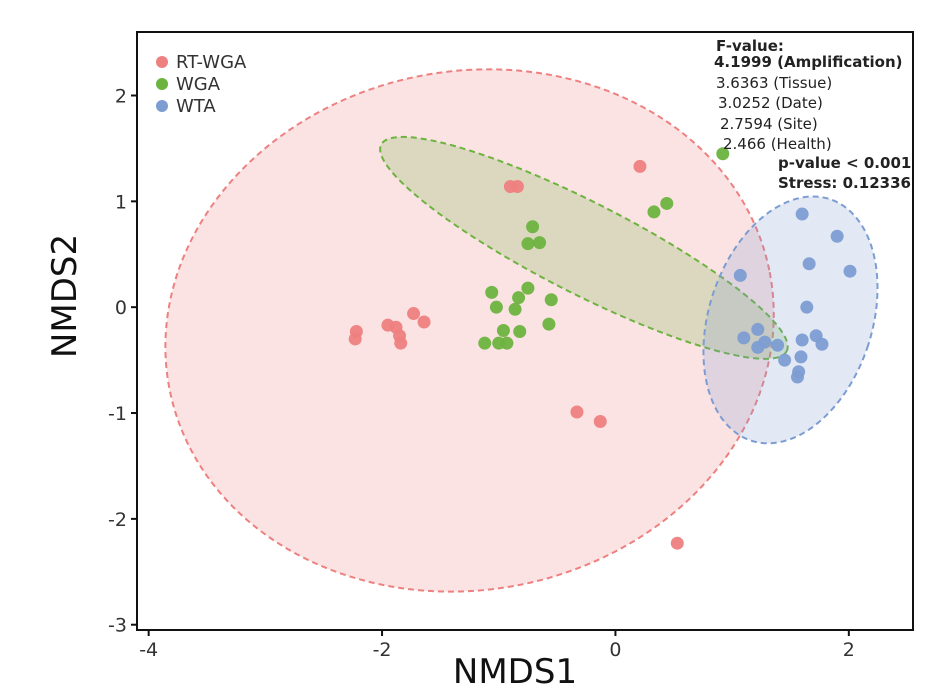 The height and width of the screenshot is (690, 930). Describe the element at coordinates (615, 650) in the screenshot. I see `x-tick-label: 0` at that location.